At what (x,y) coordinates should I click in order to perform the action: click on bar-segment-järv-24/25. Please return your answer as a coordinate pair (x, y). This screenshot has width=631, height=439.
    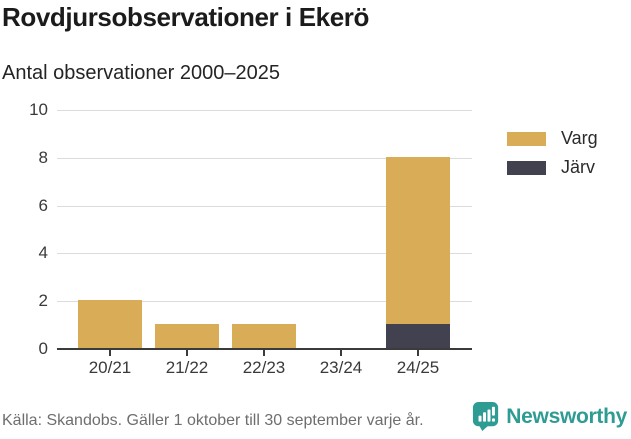
    Looking at the image, I should click on (418, 336).